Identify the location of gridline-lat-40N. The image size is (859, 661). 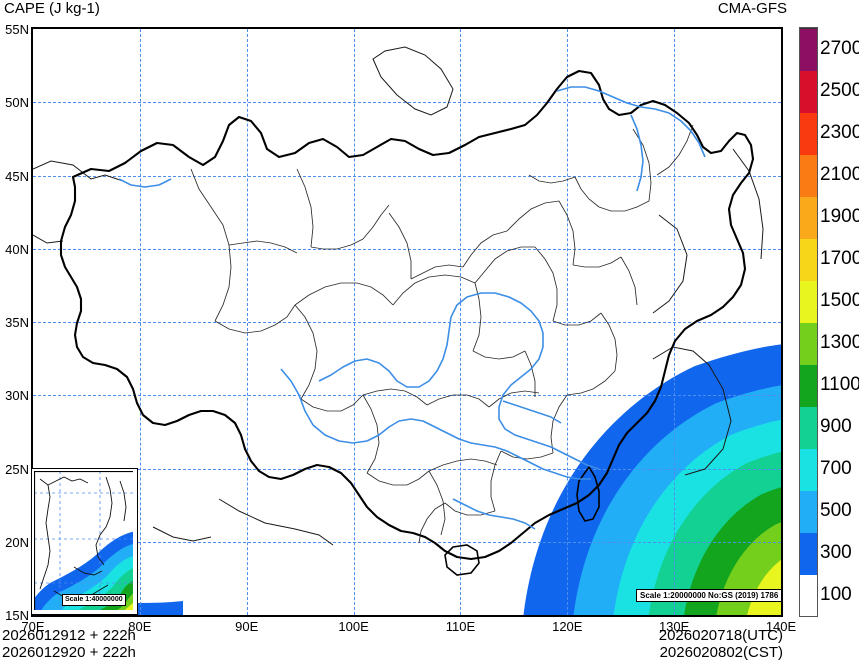
(407, 249).